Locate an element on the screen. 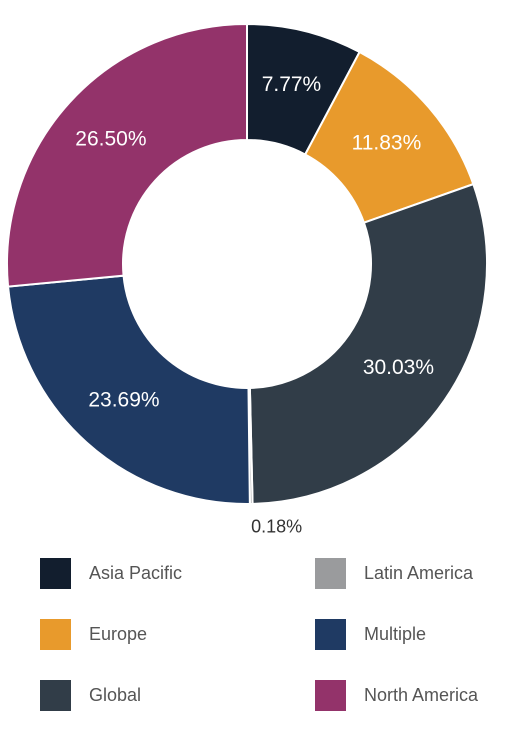 The height and width of the screenshot is (730, 513). legend-label: Multiple is located at coordinates (395, 634).